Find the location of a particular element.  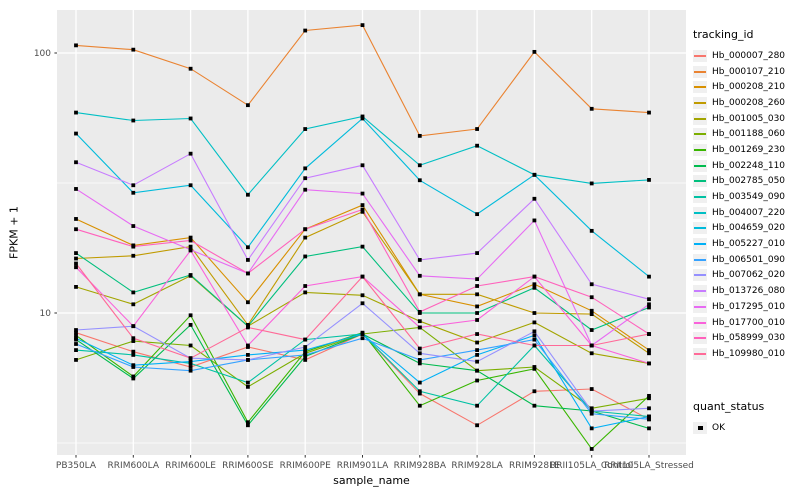

legend-item-label: Hb_017295_010 is located at coordinates (749, 306).